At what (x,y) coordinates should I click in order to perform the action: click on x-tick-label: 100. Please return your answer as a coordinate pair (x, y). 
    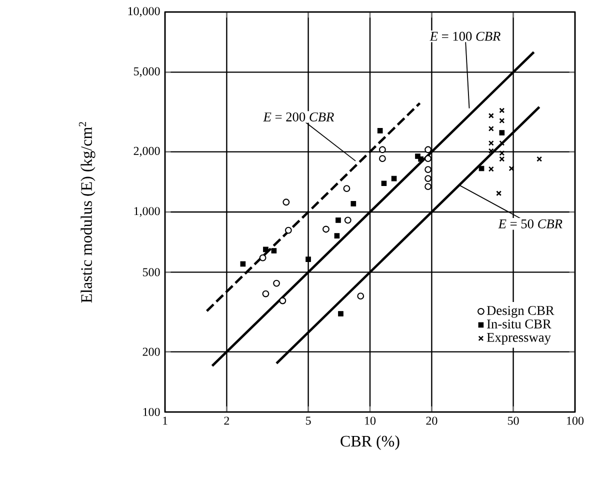
    Looking at the image, I should click on (575, 420).